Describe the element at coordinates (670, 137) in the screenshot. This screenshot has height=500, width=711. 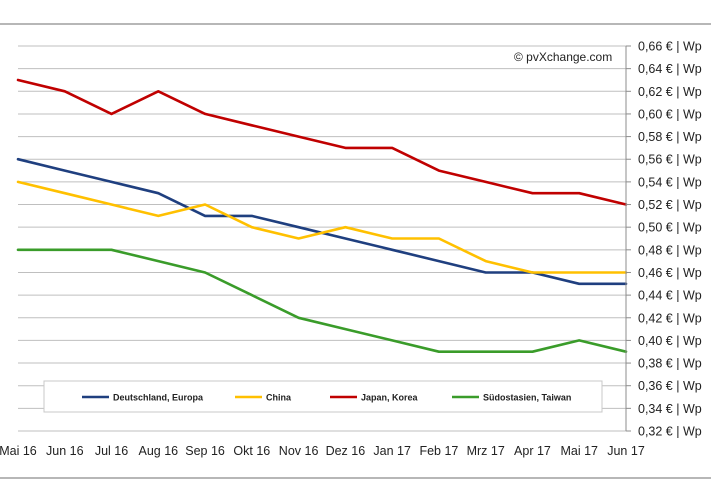
I see `y-tick-label: 0,58 € | Wp` at that location.